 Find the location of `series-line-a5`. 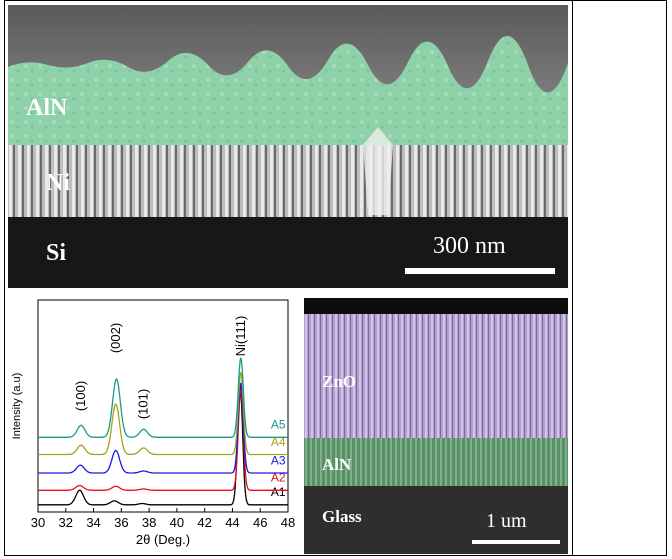

series-line-a5 is located at coordinates (163, 397).